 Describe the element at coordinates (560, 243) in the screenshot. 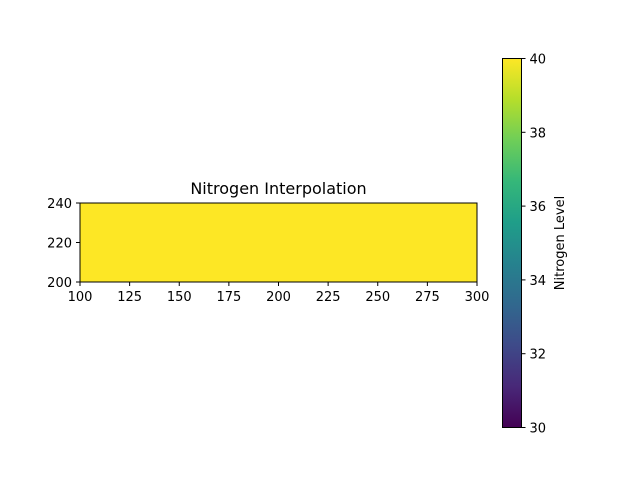

I see `colorbar-label: Nitrogen Level` at that location.